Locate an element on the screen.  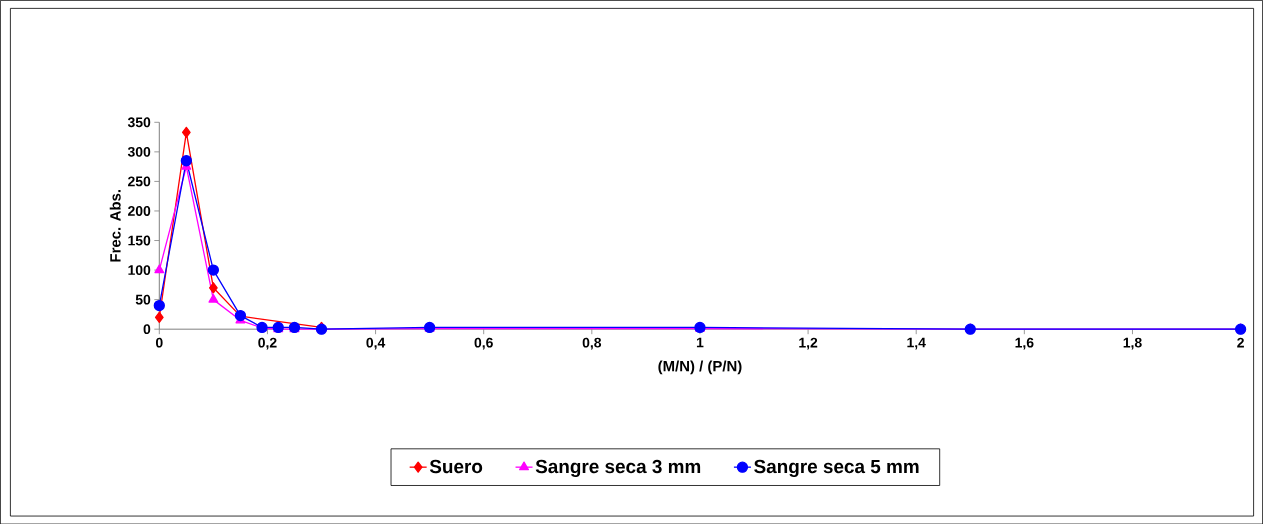
x-tick-label: 1,6 is located at coordinates (1024, 343).